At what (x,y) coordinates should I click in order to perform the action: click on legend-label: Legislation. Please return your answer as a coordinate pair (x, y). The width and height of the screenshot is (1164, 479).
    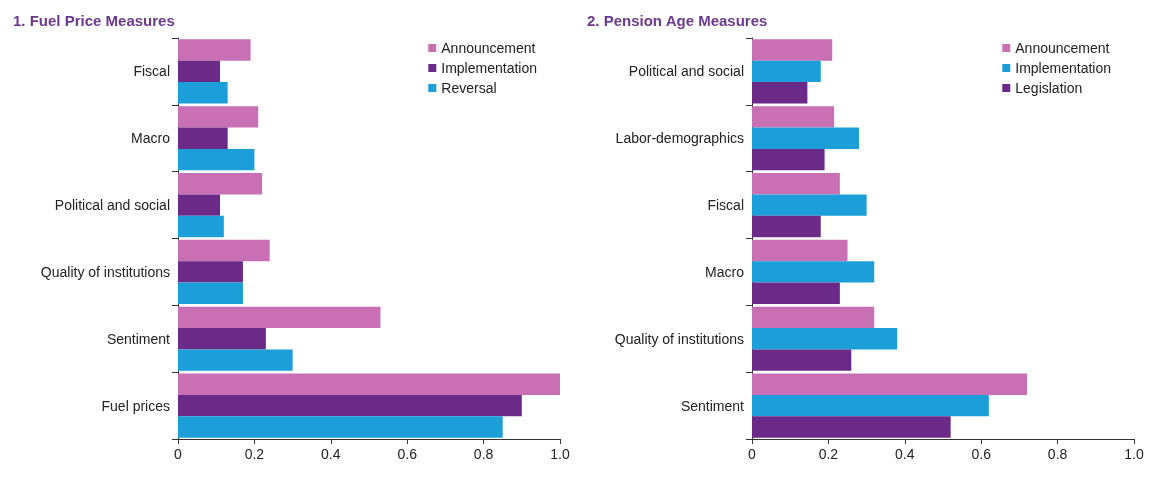
    Looking at the image, I should click on (1049, 88).